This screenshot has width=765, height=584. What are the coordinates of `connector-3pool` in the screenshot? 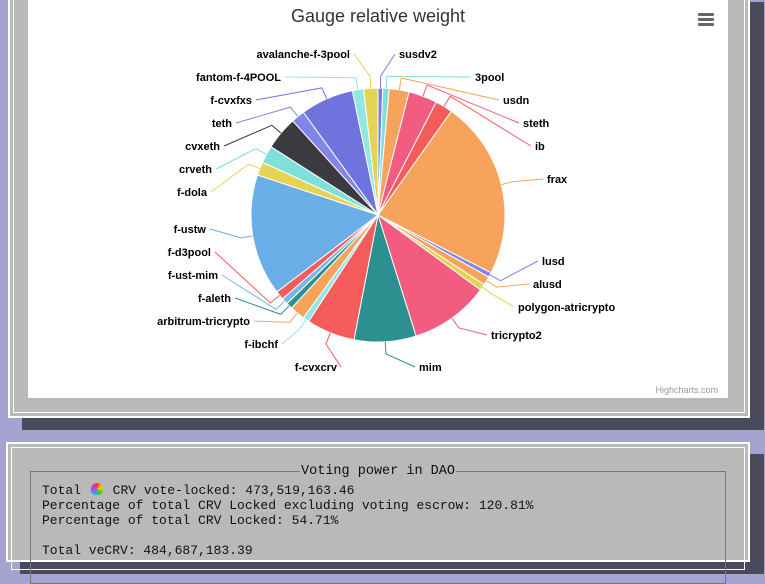 It's located at (428, 82).